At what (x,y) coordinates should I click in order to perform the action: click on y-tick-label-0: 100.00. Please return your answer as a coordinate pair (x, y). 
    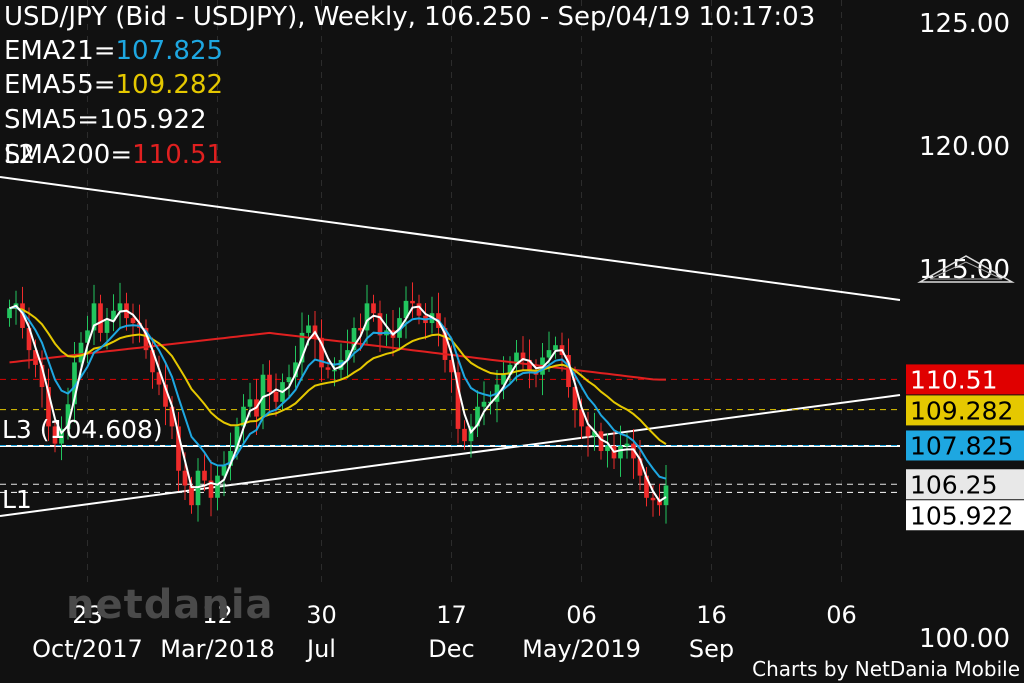
    Looking at the image, I should click on (964, 639).